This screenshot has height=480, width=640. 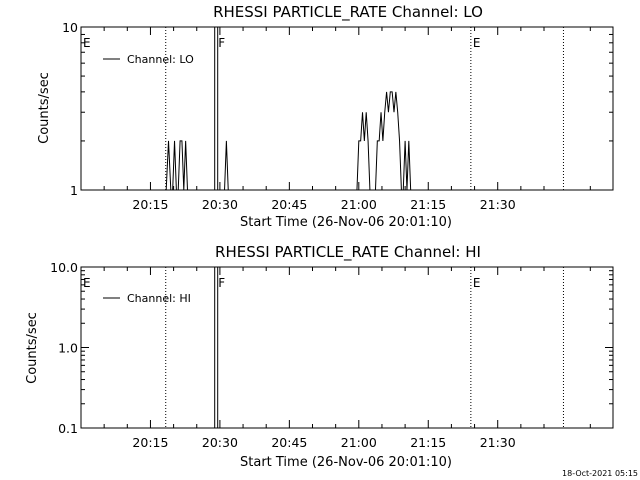 I want to click on chart-title: RHESSI PARTICLE_RATE Channel: LO, so click(x=348, y=12).